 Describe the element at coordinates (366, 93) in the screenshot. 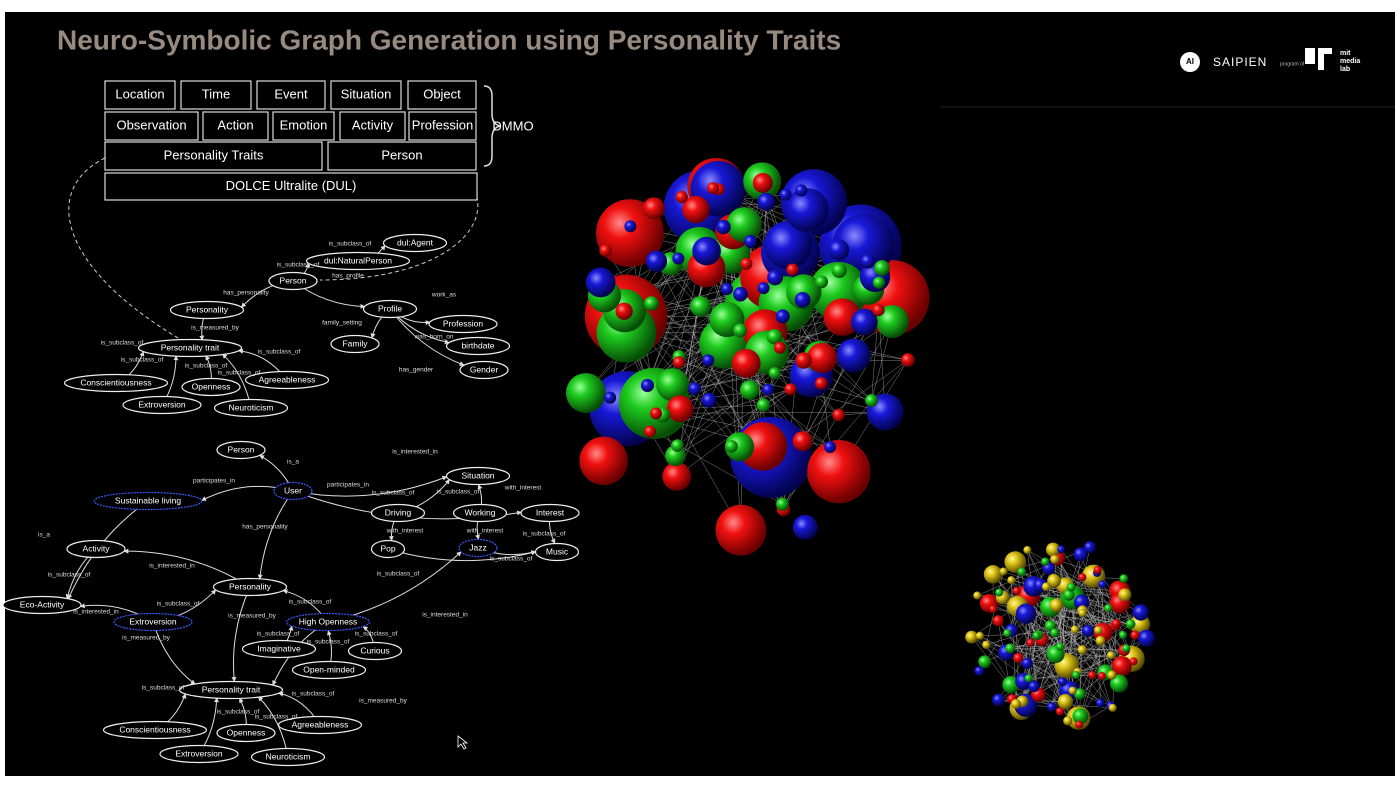

I see `ontology-label: Situation` at that location.